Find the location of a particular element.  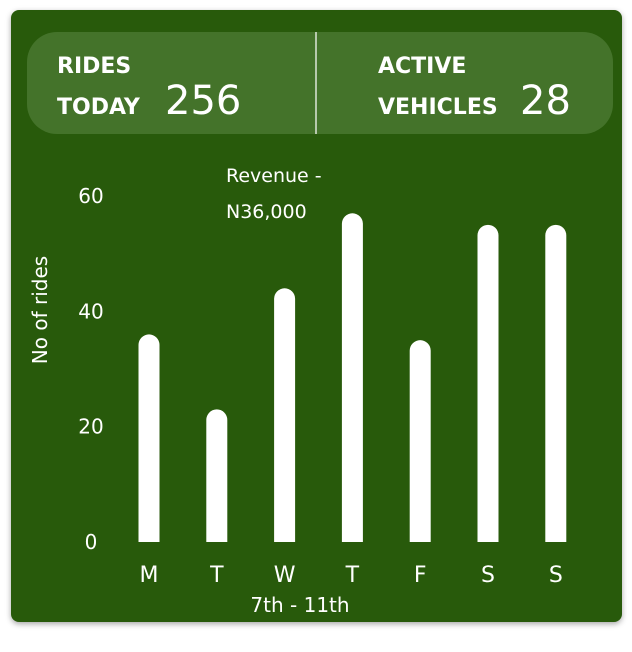

x-tick-label: F is located at coordinates (420, 575).